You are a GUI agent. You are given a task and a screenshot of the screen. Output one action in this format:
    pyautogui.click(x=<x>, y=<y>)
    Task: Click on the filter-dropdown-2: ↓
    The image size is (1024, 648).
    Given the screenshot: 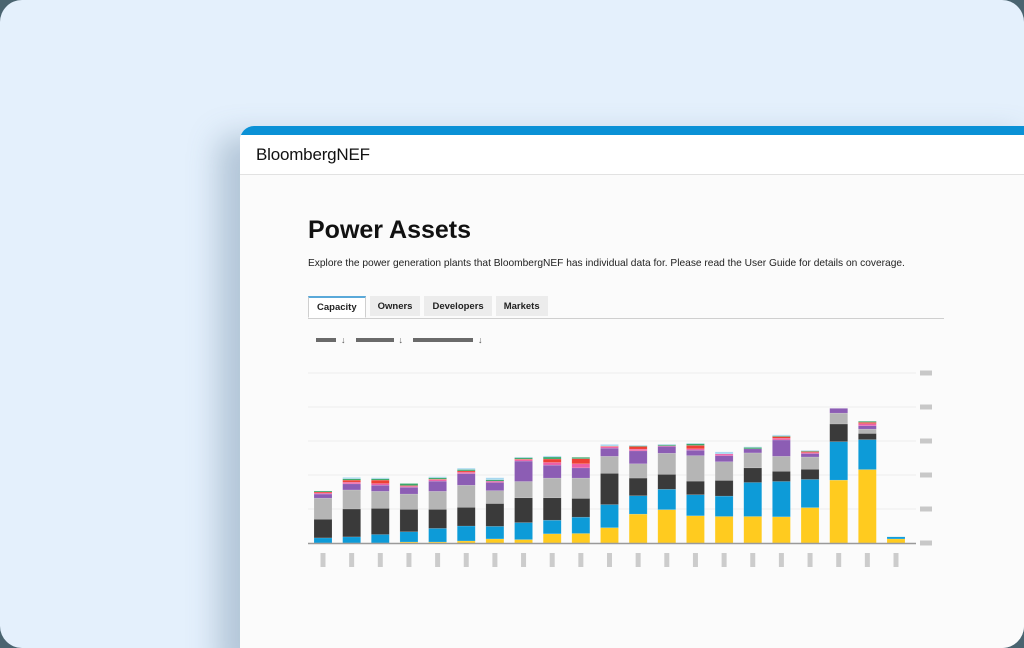 What is the action you would take?
    pyautogui.click(x=379, y=340)
    